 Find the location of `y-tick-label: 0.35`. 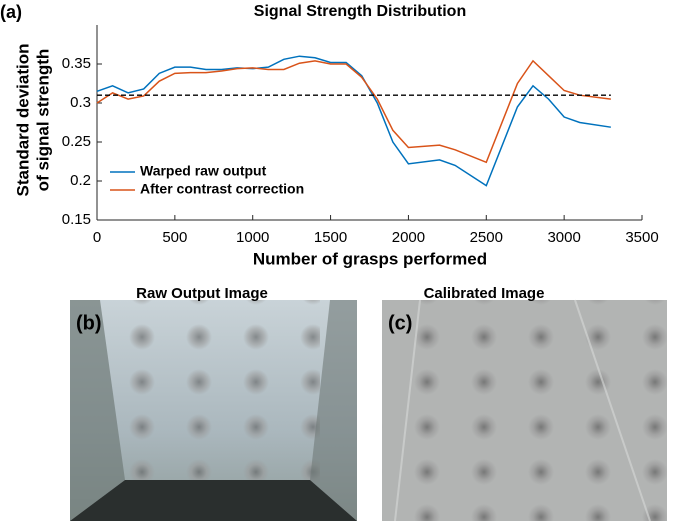

y-tick-label: 0.35 is located at coordinates (76, 63).